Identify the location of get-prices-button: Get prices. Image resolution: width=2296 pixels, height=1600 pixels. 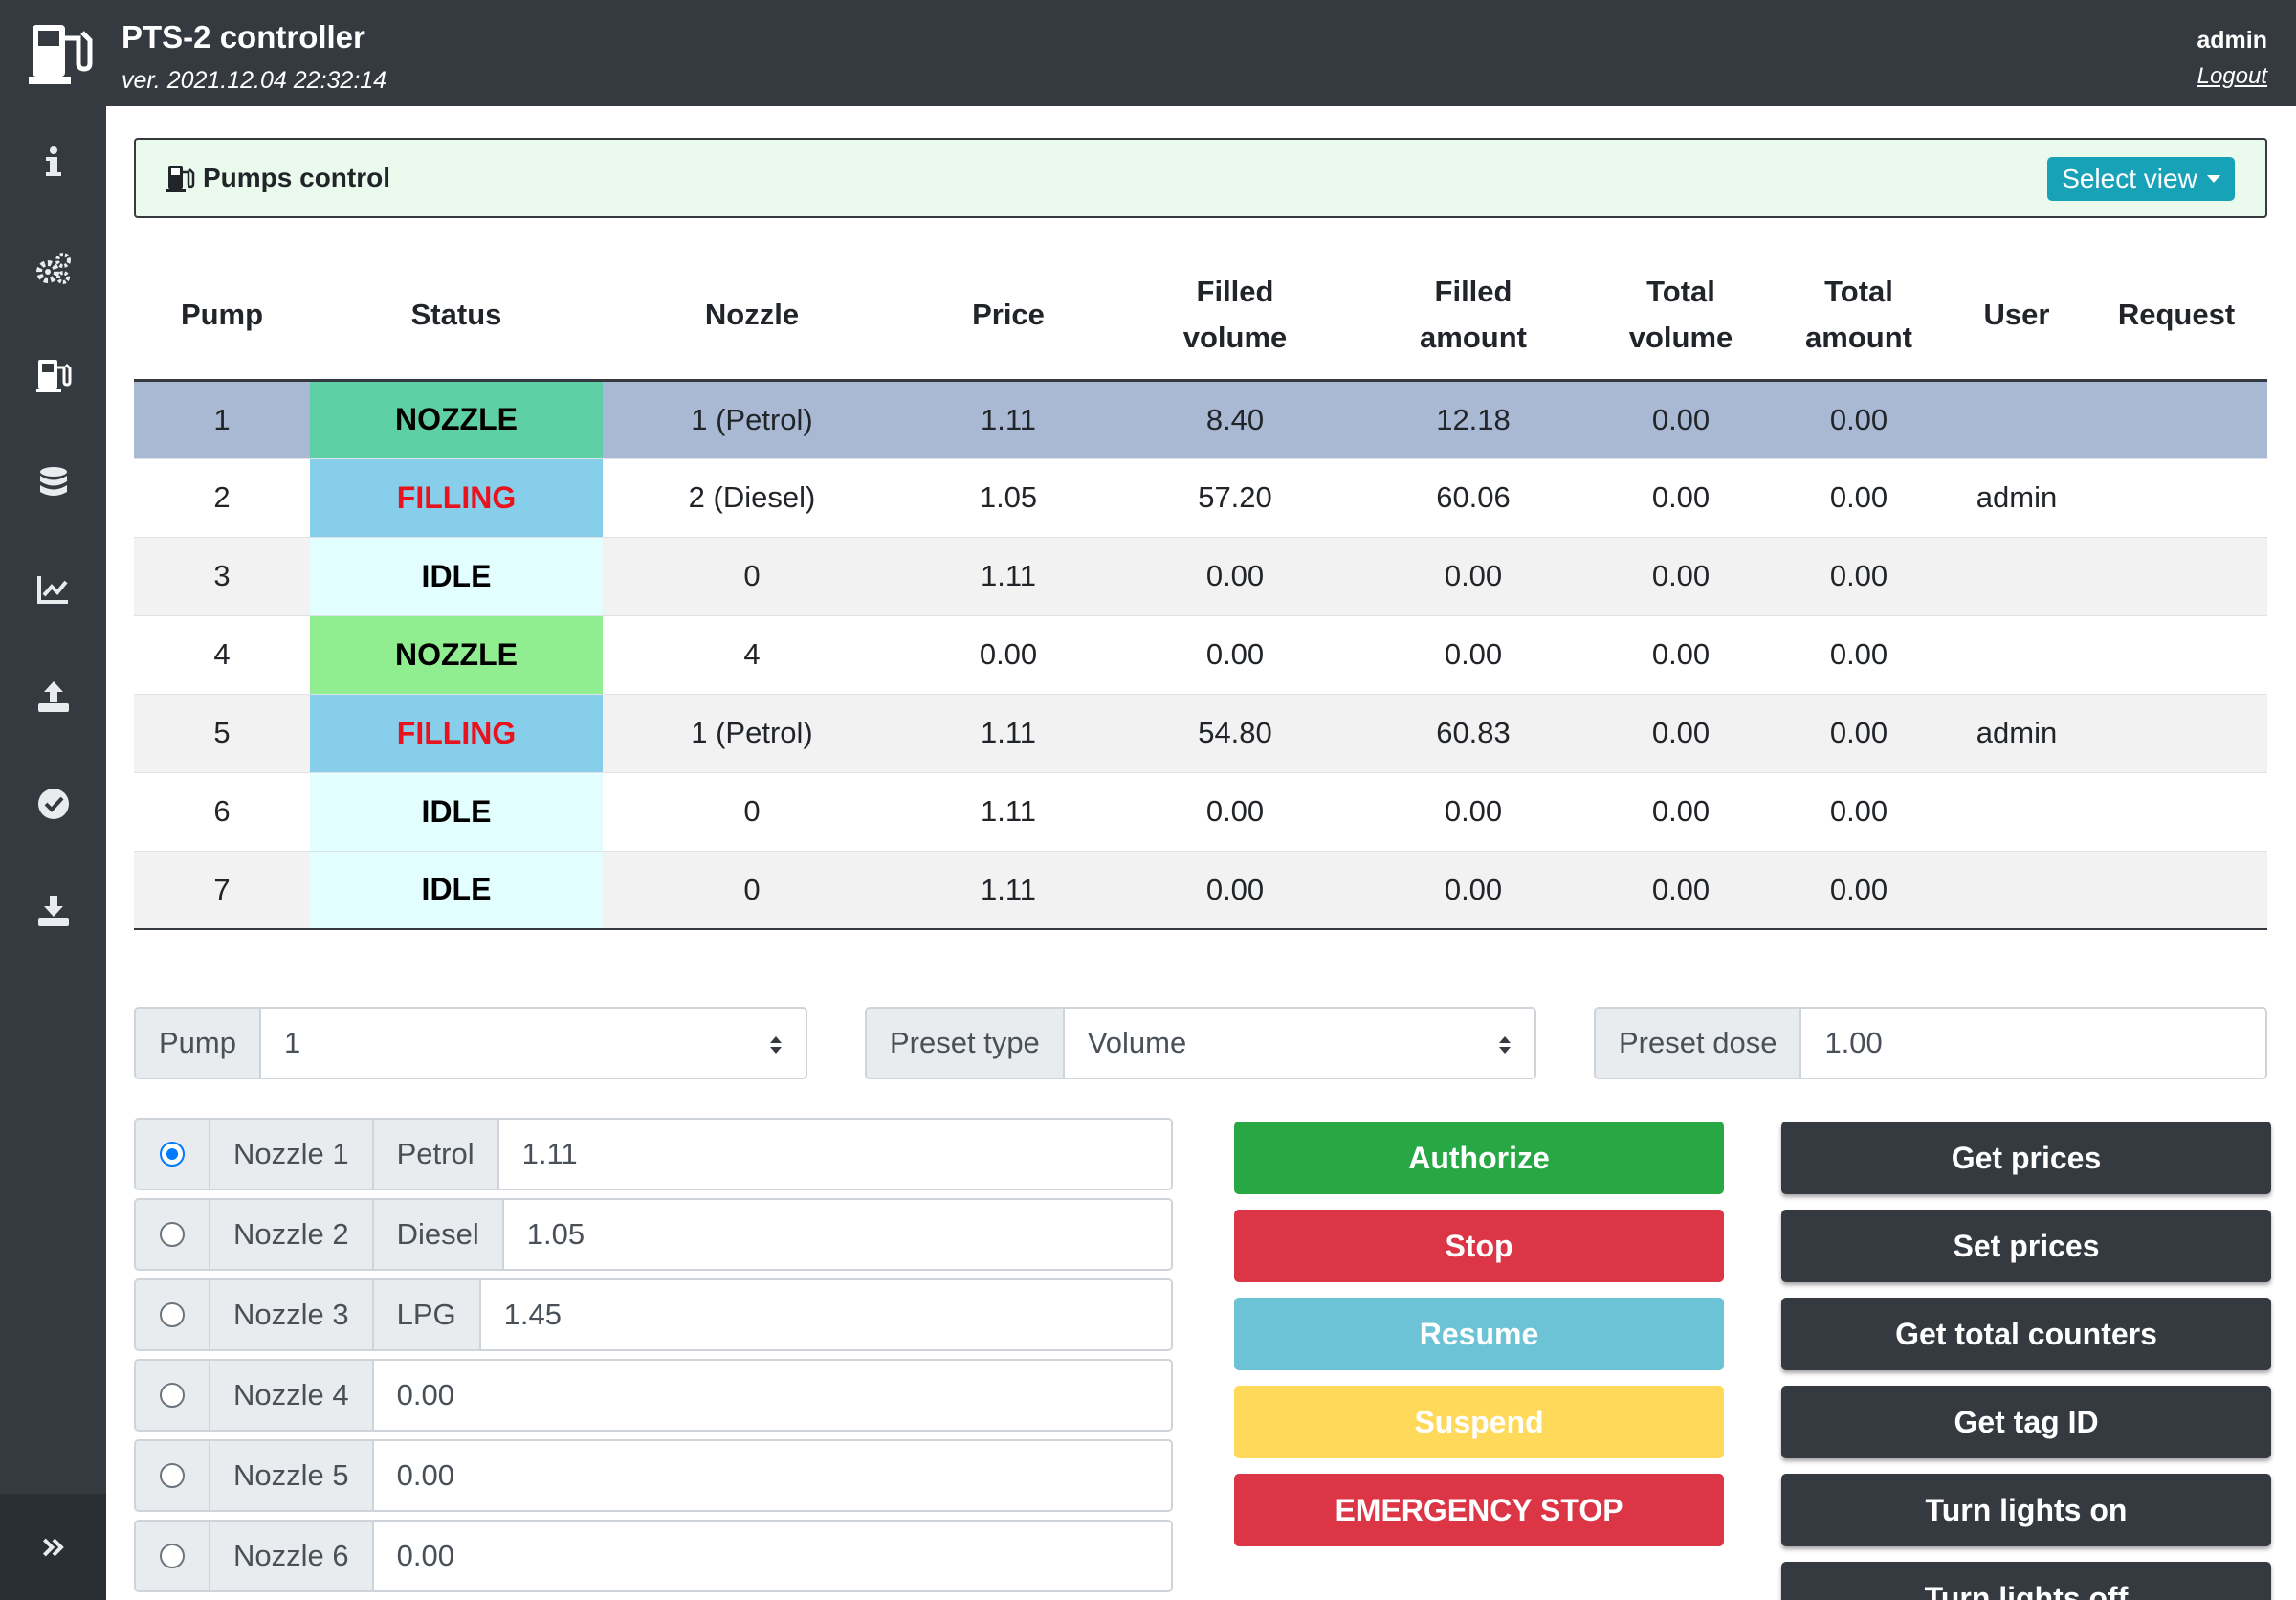
(2026, 1158).